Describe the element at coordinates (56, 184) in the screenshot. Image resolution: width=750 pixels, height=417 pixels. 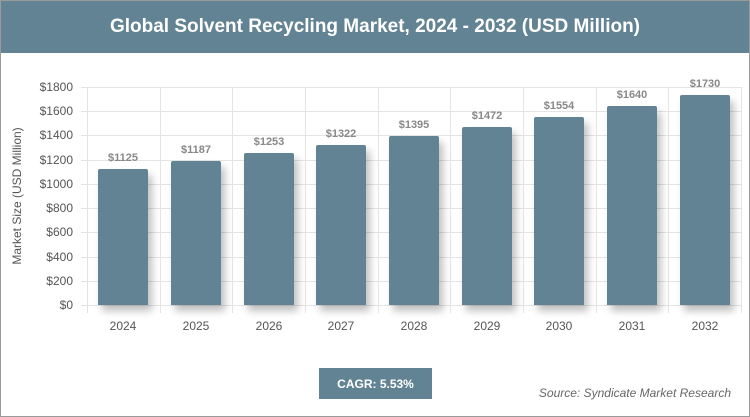
I see `y-tick-label: $1000` at that location.